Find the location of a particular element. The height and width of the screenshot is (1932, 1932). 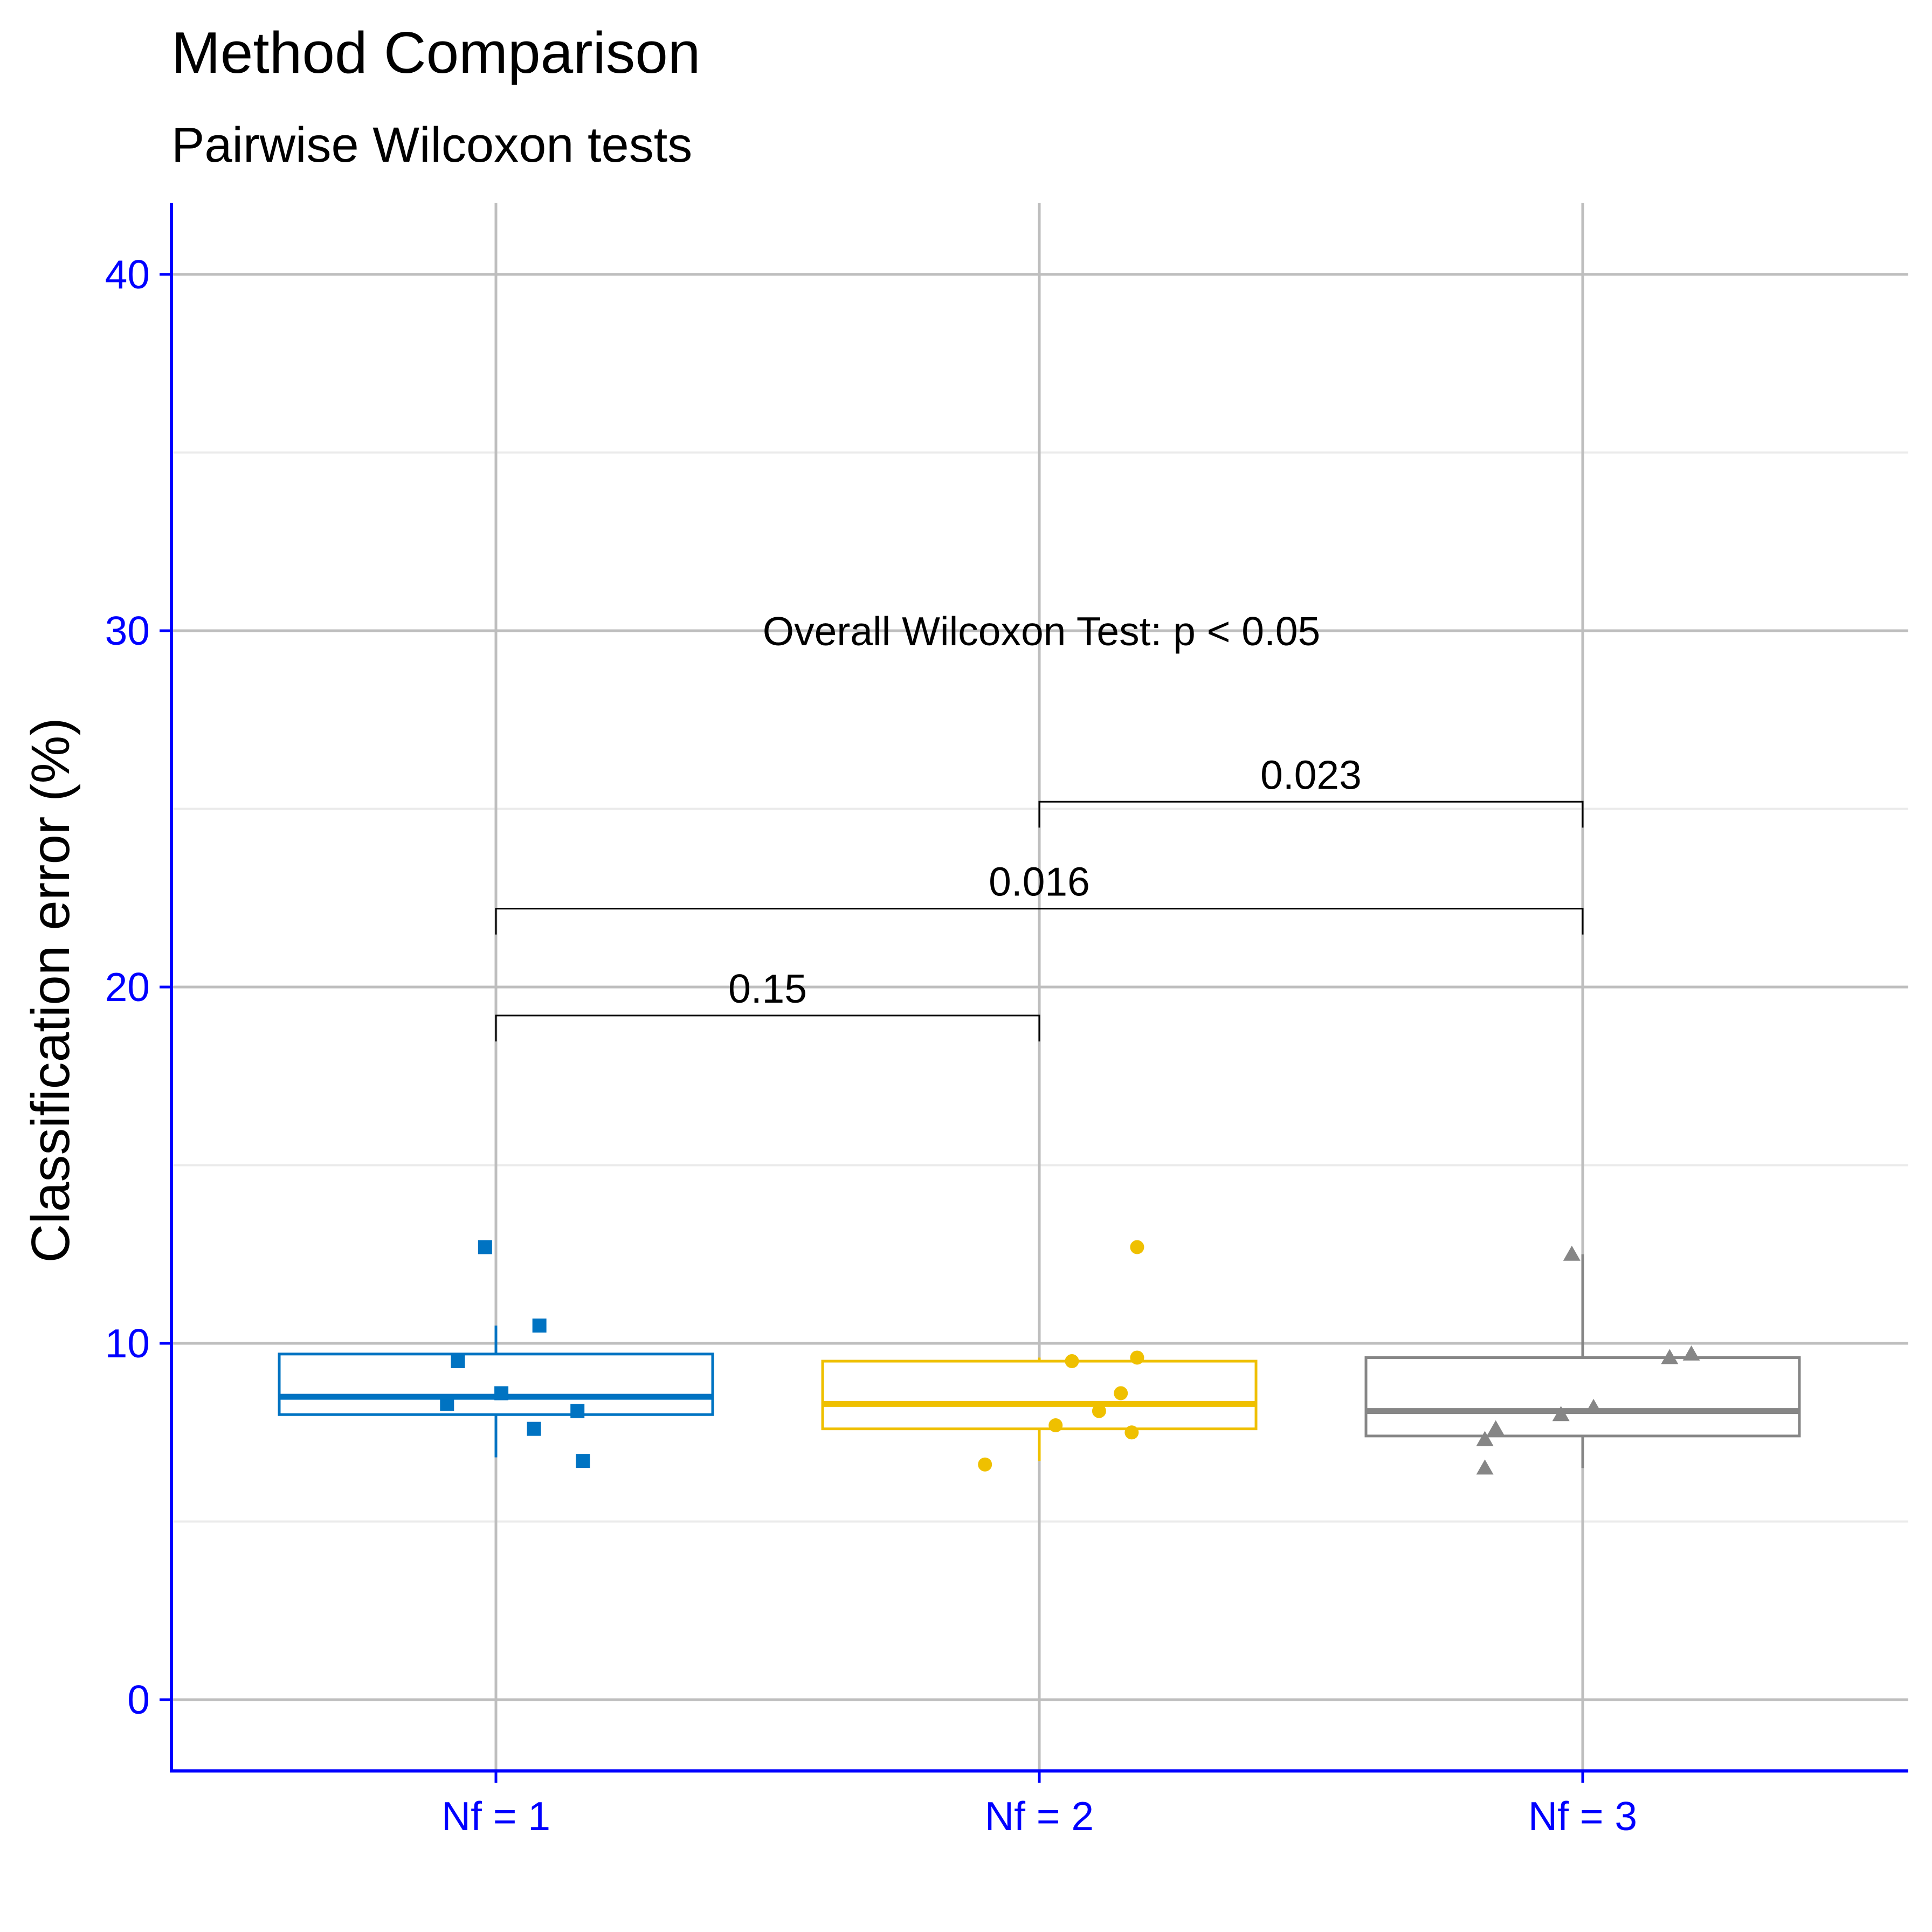

y-tick-label: 0 is located at coordinates (138, 1699).